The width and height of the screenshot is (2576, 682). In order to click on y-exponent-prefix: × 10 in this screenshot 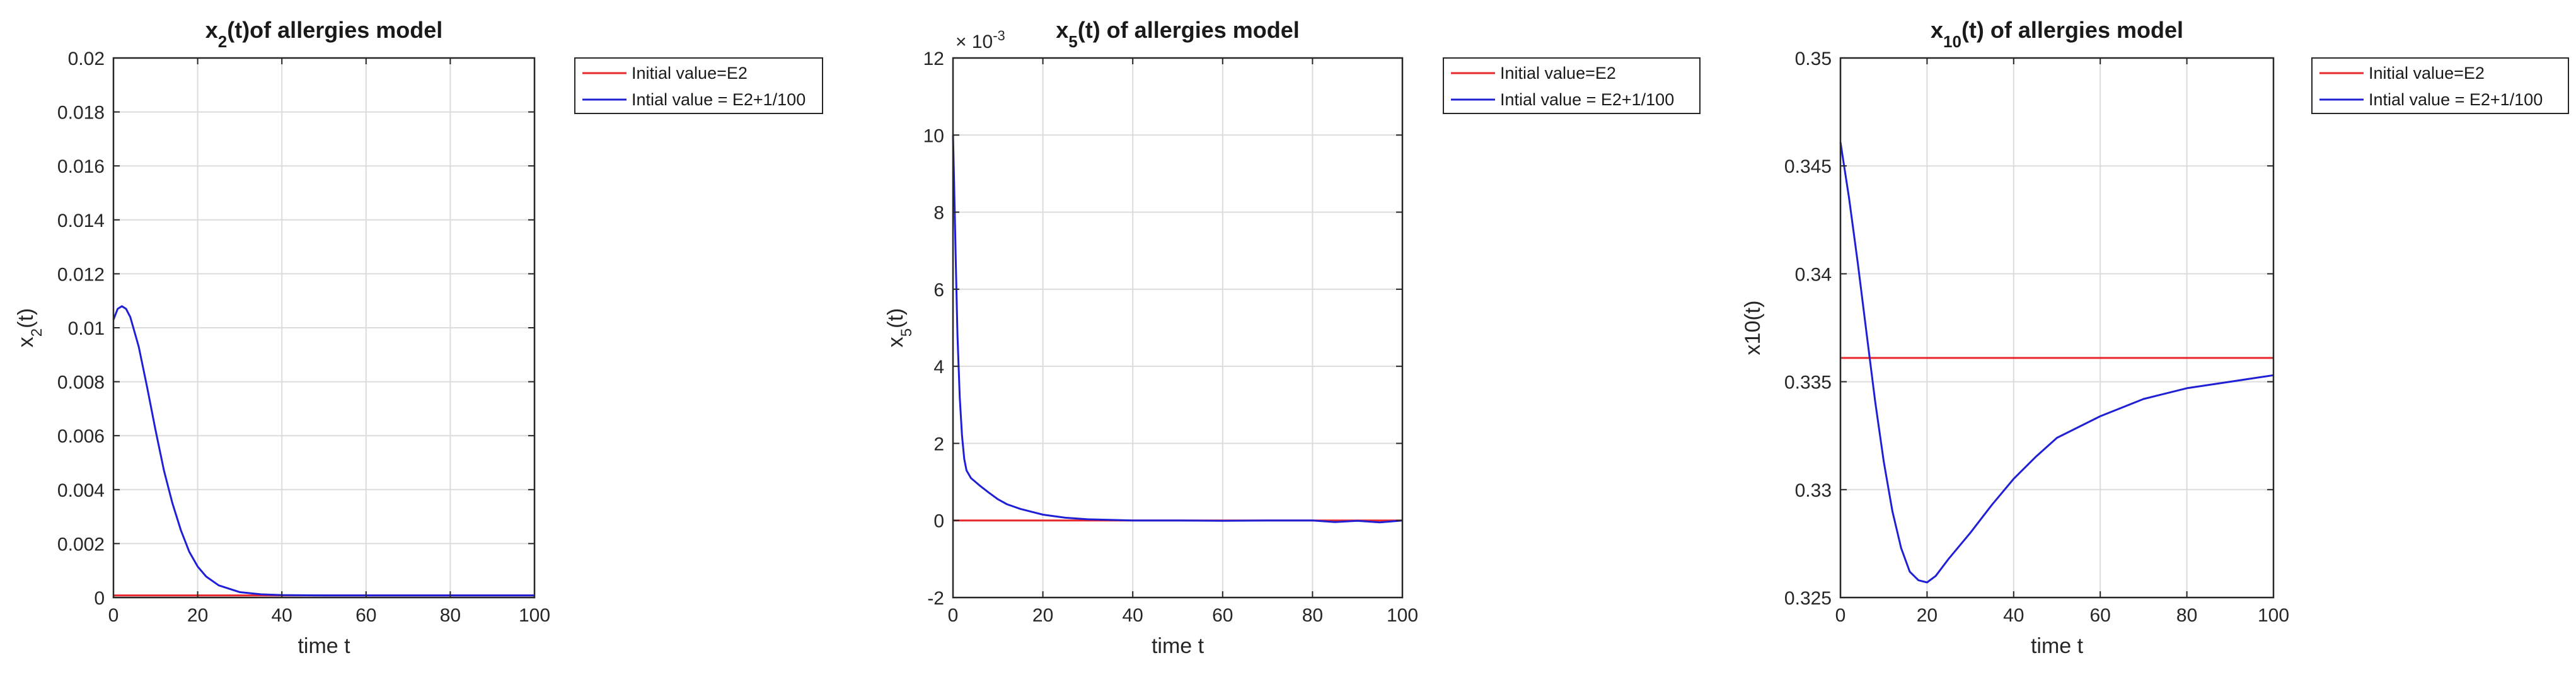, I will do `click(974, 42)`.